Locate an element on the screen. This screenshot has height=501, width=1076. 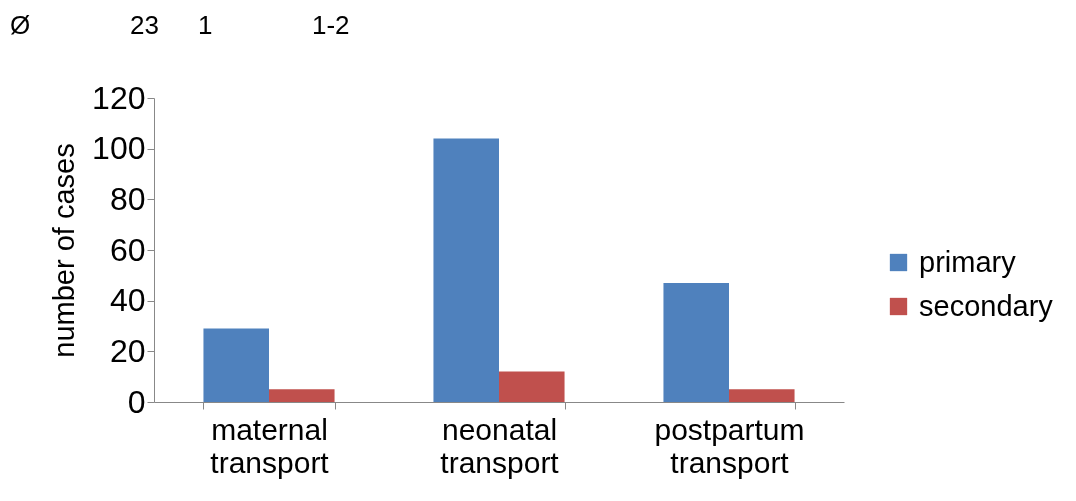
text: 1-2 is located at coordinates (331, 25).